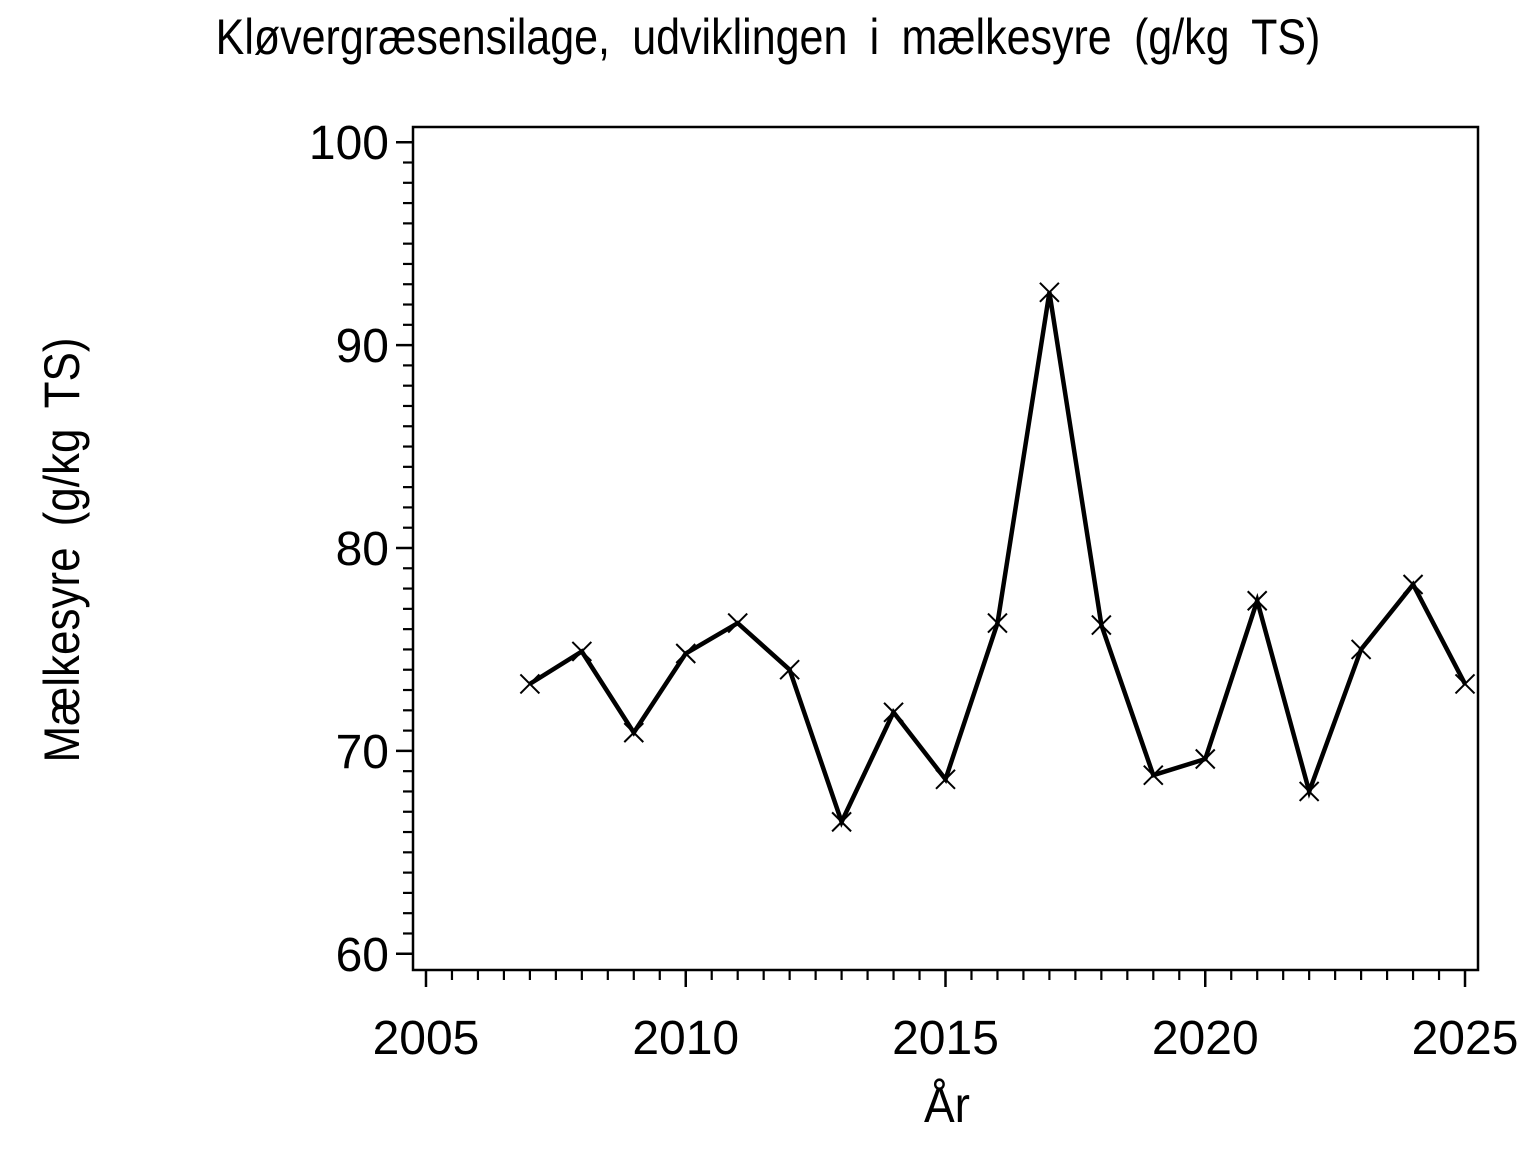  What do you see at coordinates (1465, 1038) in the screenshot?
I see `x-tick-label: 2025` at bounding box center [1465, 1038].